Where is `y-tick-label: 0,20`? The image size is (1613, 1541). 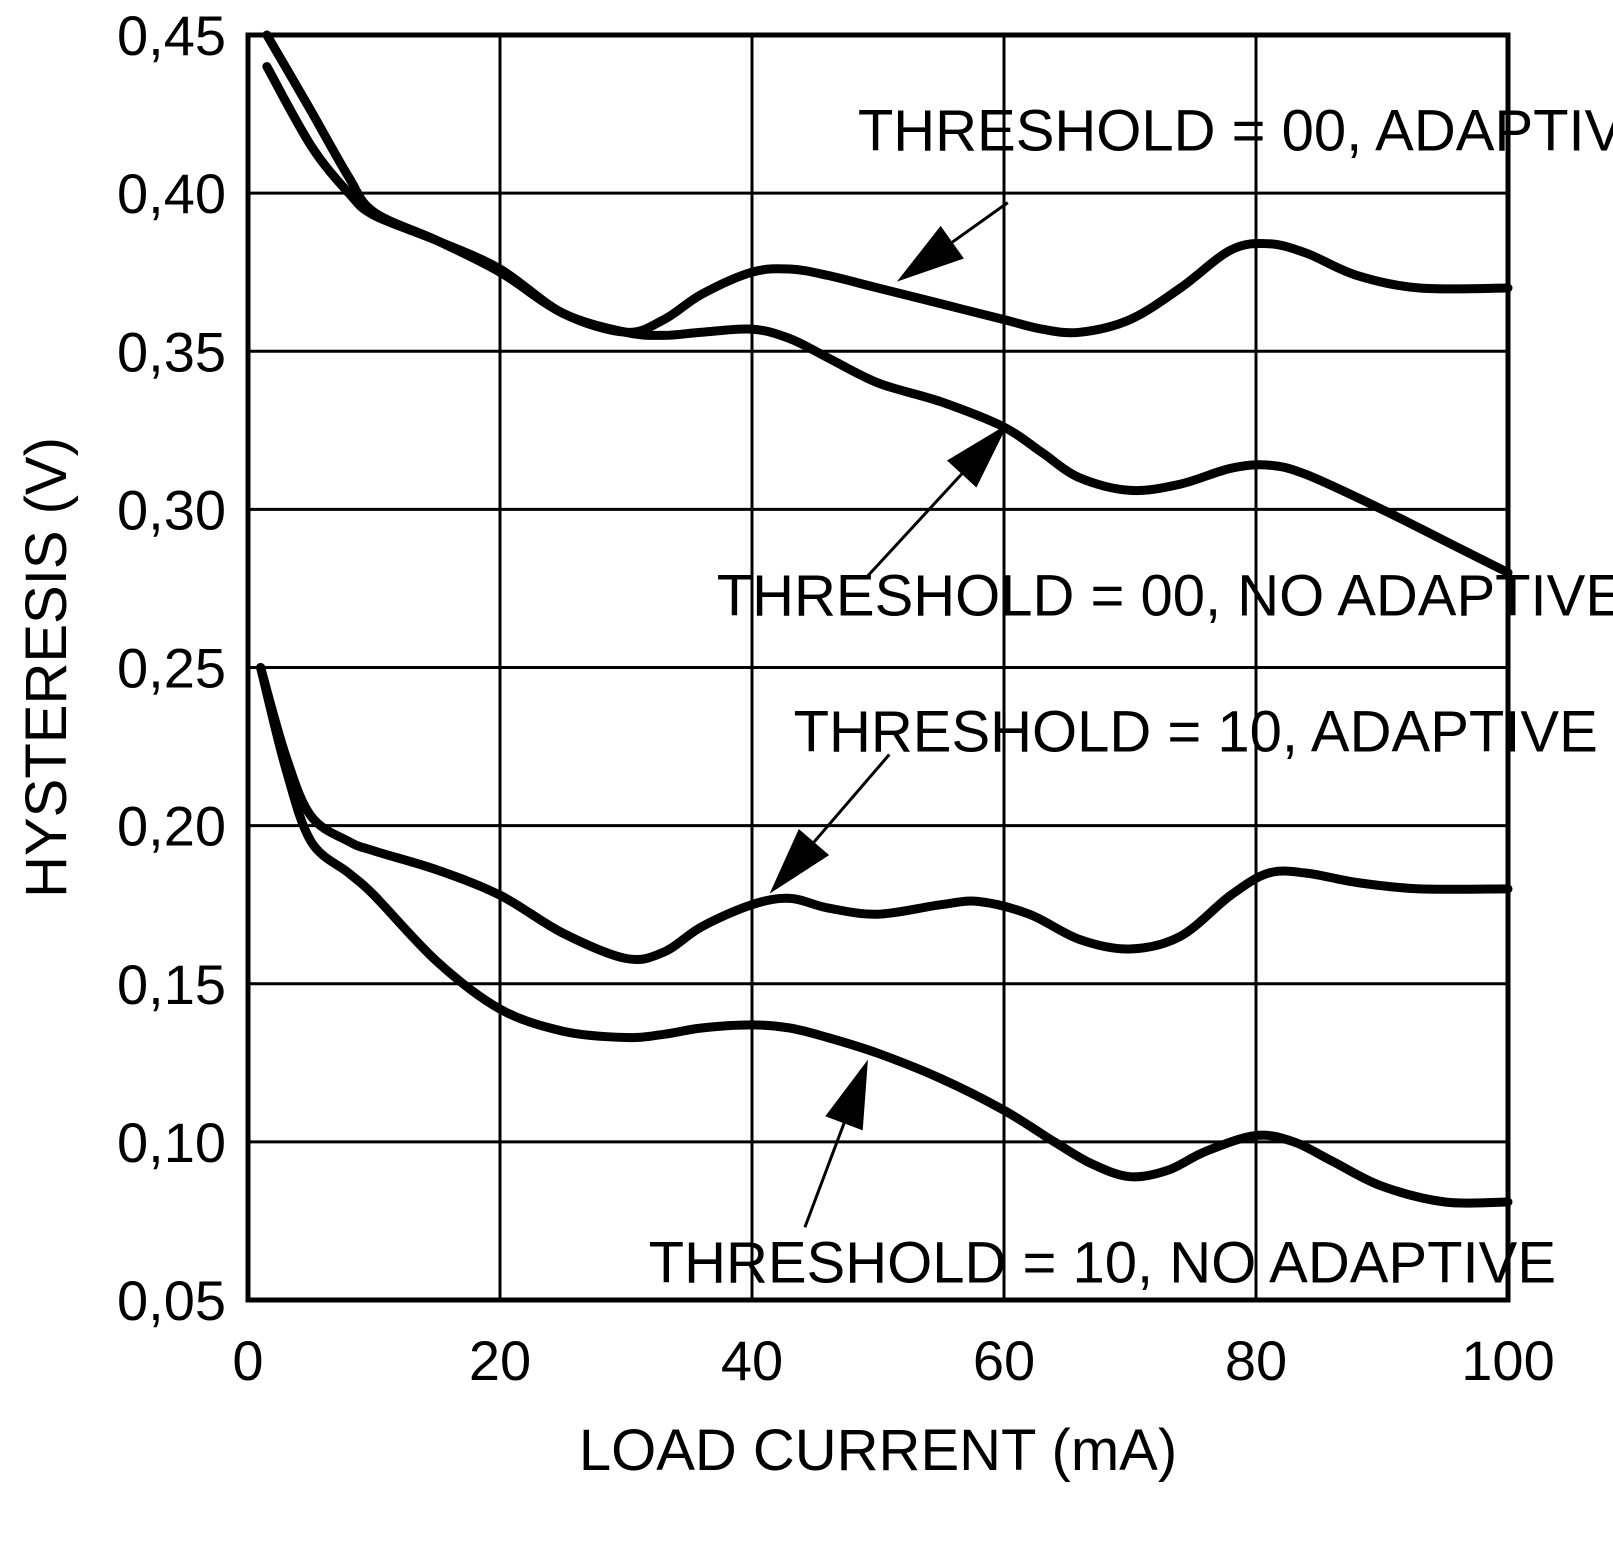
y-tick-label: 0,20 is located at coordinates (171, 826).